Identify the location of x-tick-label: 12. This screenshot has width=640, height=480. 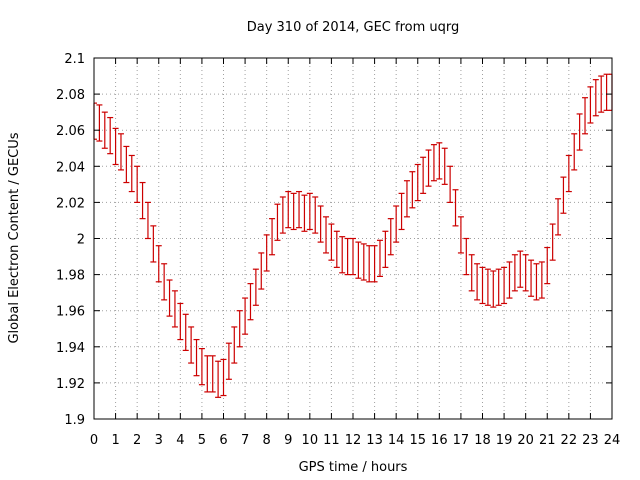
(353, 440).